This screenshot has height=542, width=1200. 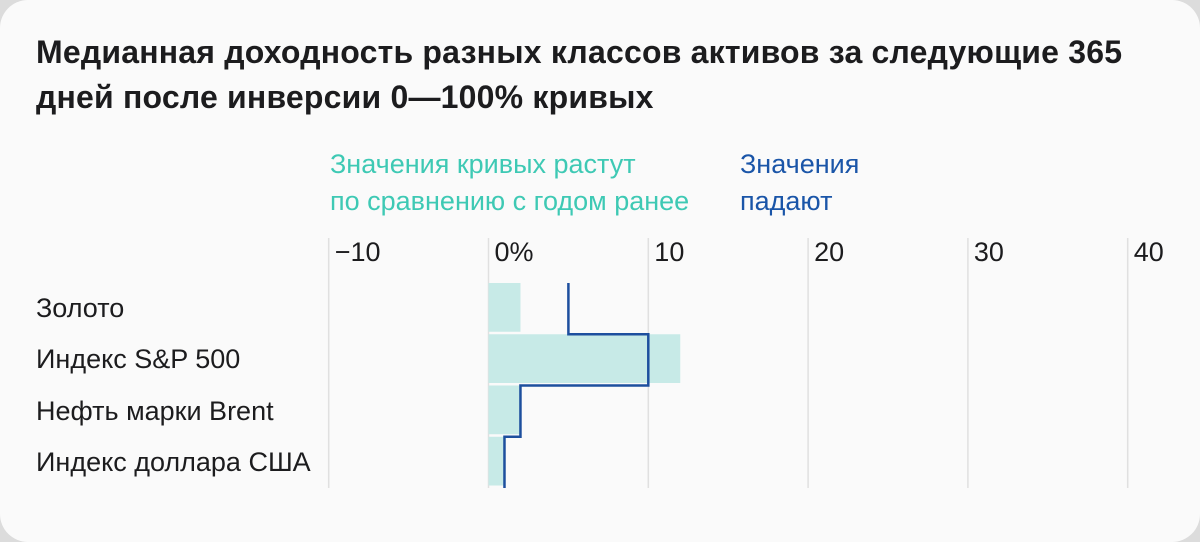 I want to click on x-tick-label: 30, so click(x=989, y=252).